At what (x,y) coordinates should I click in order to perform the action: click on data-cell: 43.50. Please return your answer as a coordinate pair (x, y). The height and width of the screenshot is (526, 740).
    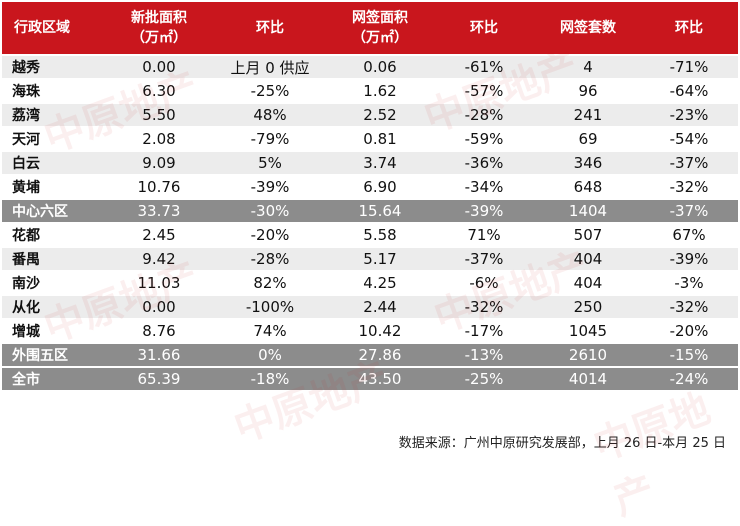
    Looking at the image, I should click on (380, 379).